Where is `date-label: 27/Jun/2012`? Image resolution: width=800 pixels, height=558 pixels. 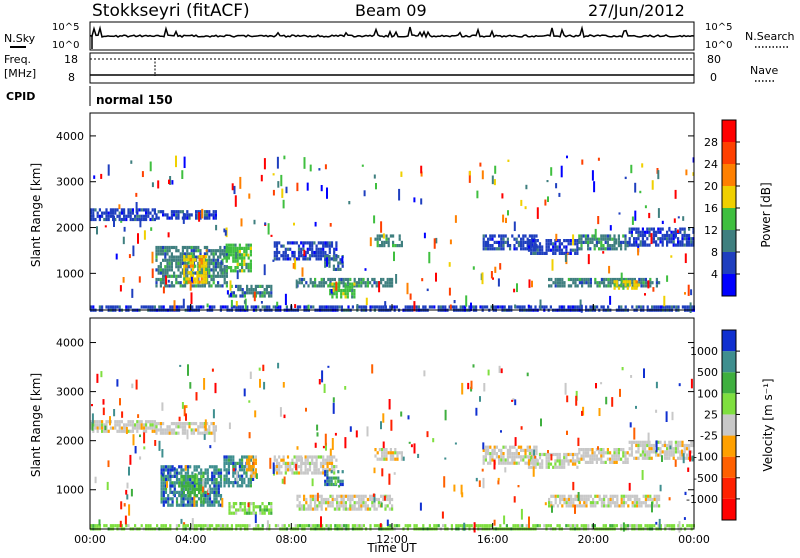 date-label: 27/Jun/2012 is located at coordinates (636, 10).